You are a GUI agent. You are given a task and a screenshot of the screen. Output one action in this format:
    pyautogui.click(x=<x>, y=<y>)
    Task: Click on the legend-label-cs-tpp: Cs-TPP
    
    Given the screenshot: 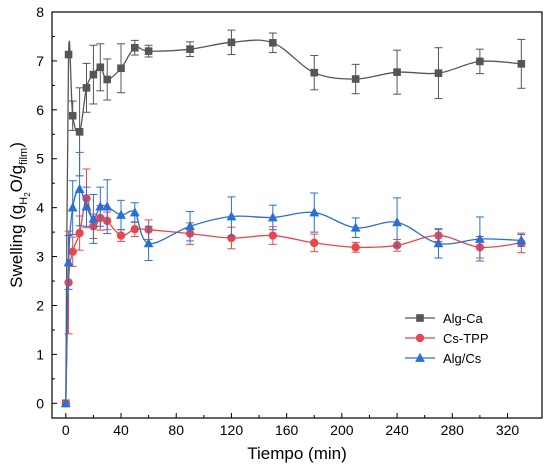 What is the action you would take?
    pyautogui.click(x=466, y=338)
    